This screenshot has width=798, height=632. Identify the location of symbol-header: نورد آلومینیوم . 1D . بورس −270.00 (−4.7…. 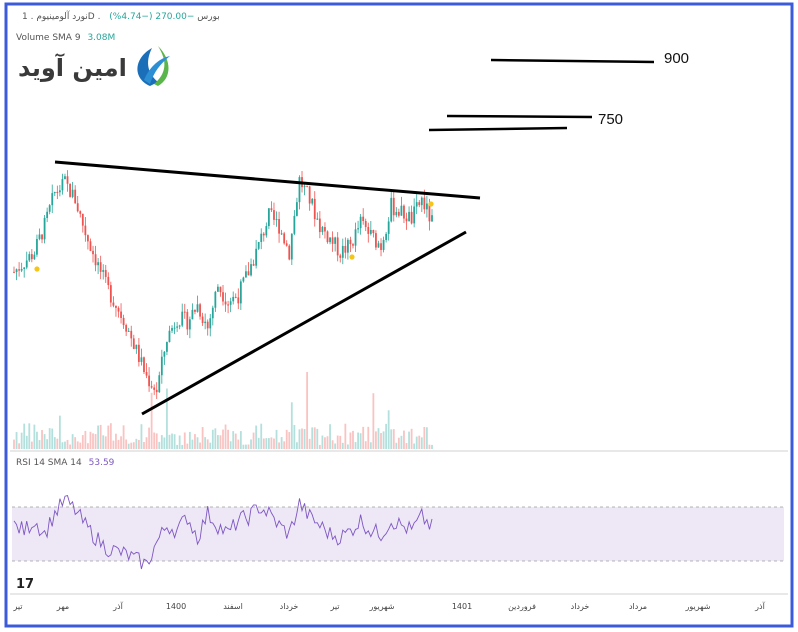
(121, 17).